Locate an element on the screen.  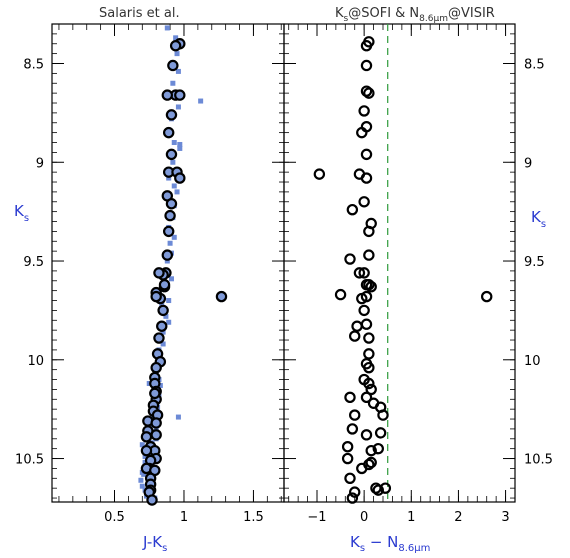
y-tick-label-left: 9.5 is located at coordinates (33, 262).